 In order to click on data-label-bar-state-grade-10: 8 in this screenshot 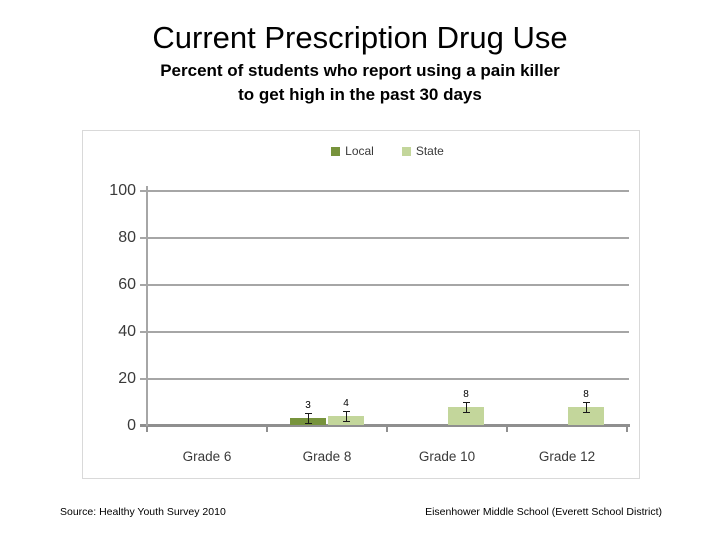, I will do `click(466, 394)`.